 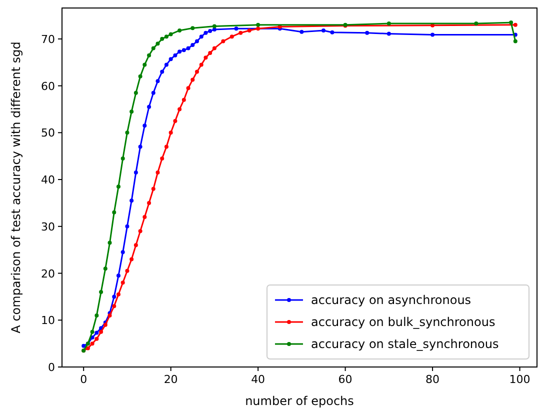 What do you see at coordinates (433, 379) in the screenshot?
I see `x-tick-label: 80` at bounding box center [433, 379].